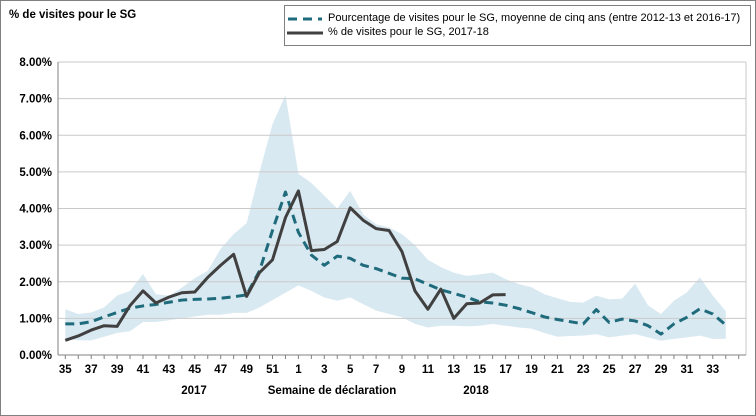 Image resolution: width=756 pixels, height=416 pixels. What do you see at coordinates (350, 370) in the screenshot?
I see `x-tick-label: 5` at bounding box center [350, 370].